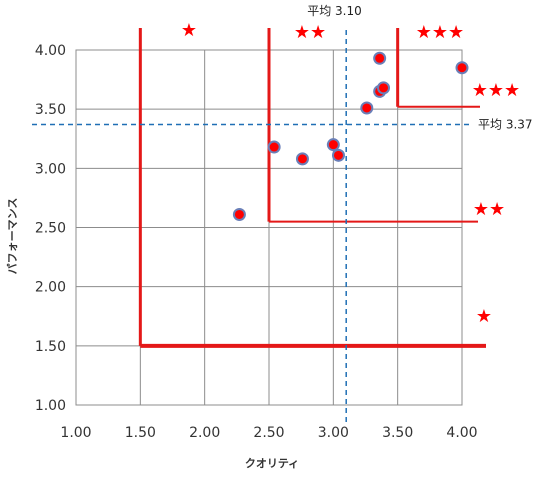 This screenshot has height=480, width=550. Describe the element at coordinates (397, 433) in the screenshot. I see `x-tick-label: 3.50` at that location.